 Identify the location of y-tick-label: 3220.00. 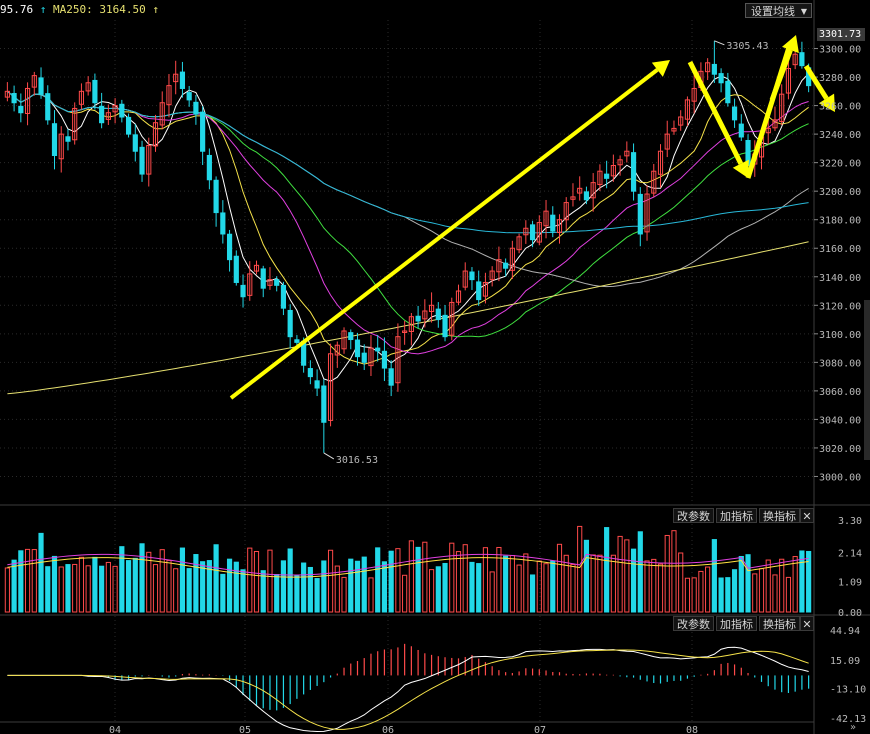
(840, 164).